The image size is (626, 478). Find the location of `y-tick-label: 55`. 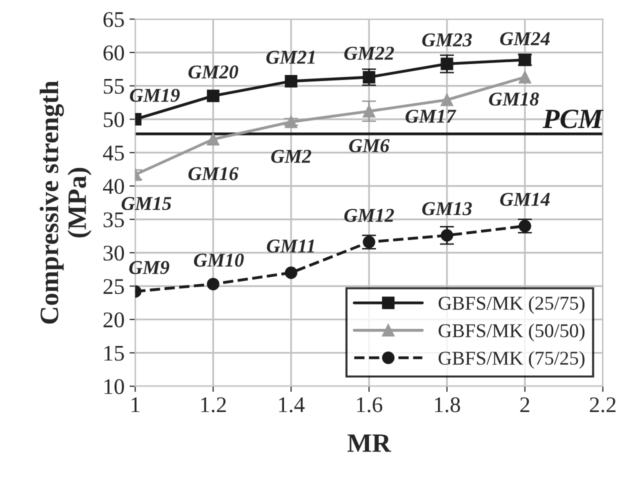

y-tick-label: 55 is located at coordinates (114, 86).